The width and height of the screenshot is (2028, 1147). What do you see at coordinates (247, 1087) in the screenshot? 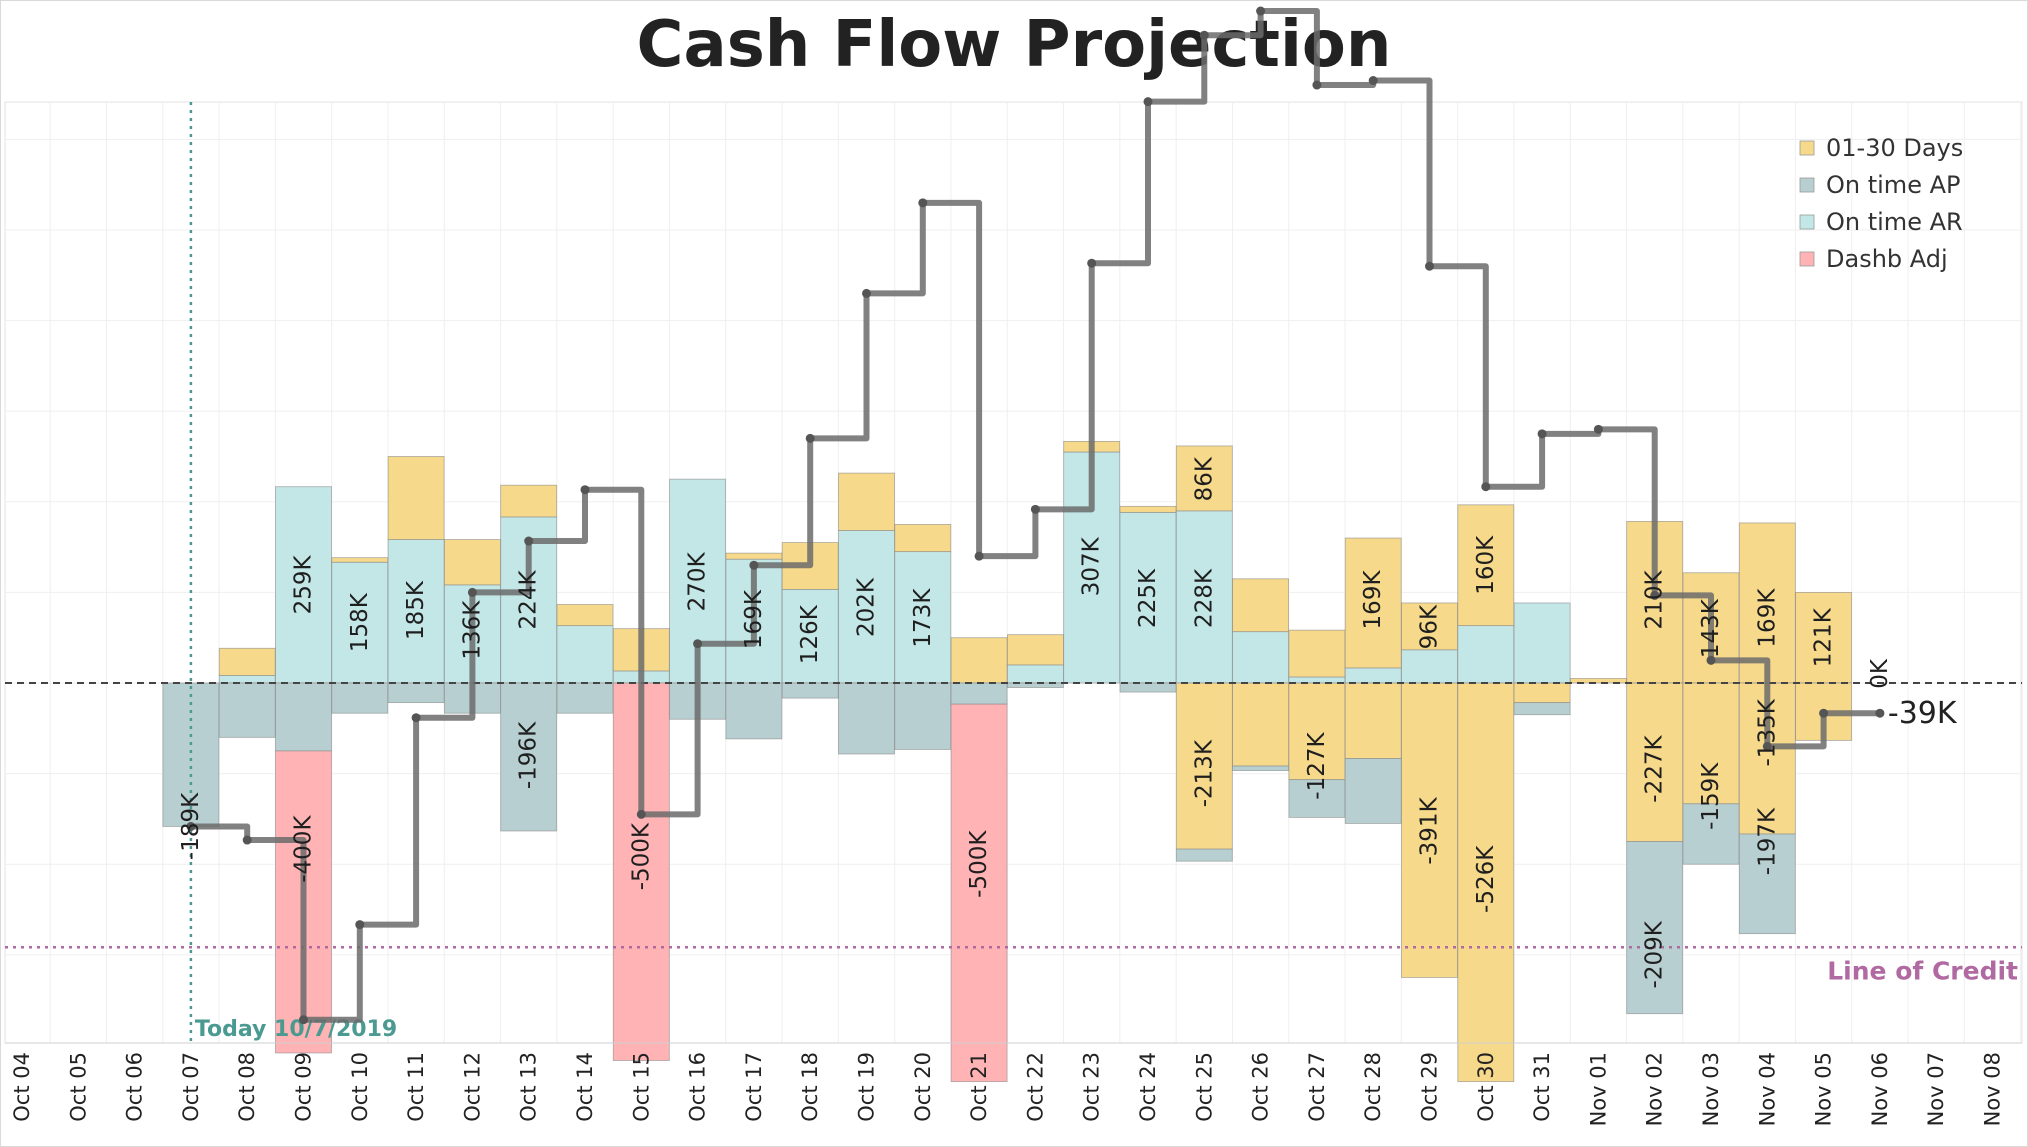
I see `x-tick-label: Oct 08` at bounding box center [247, 1087].